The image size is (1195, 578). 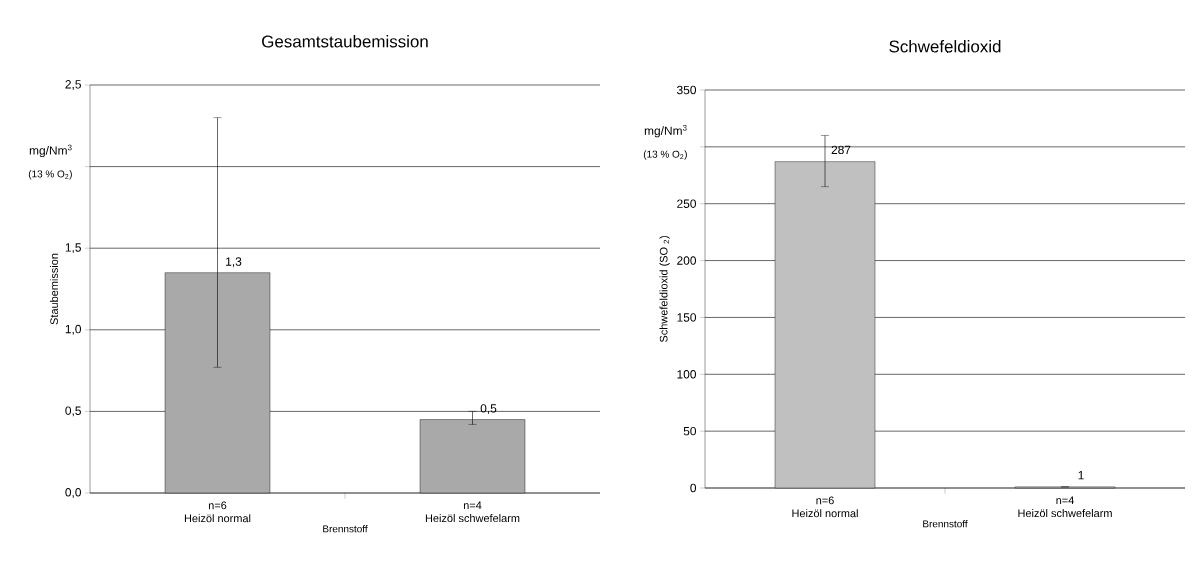 I want to click on data-label: 1,3, so click(x=234, y=262).